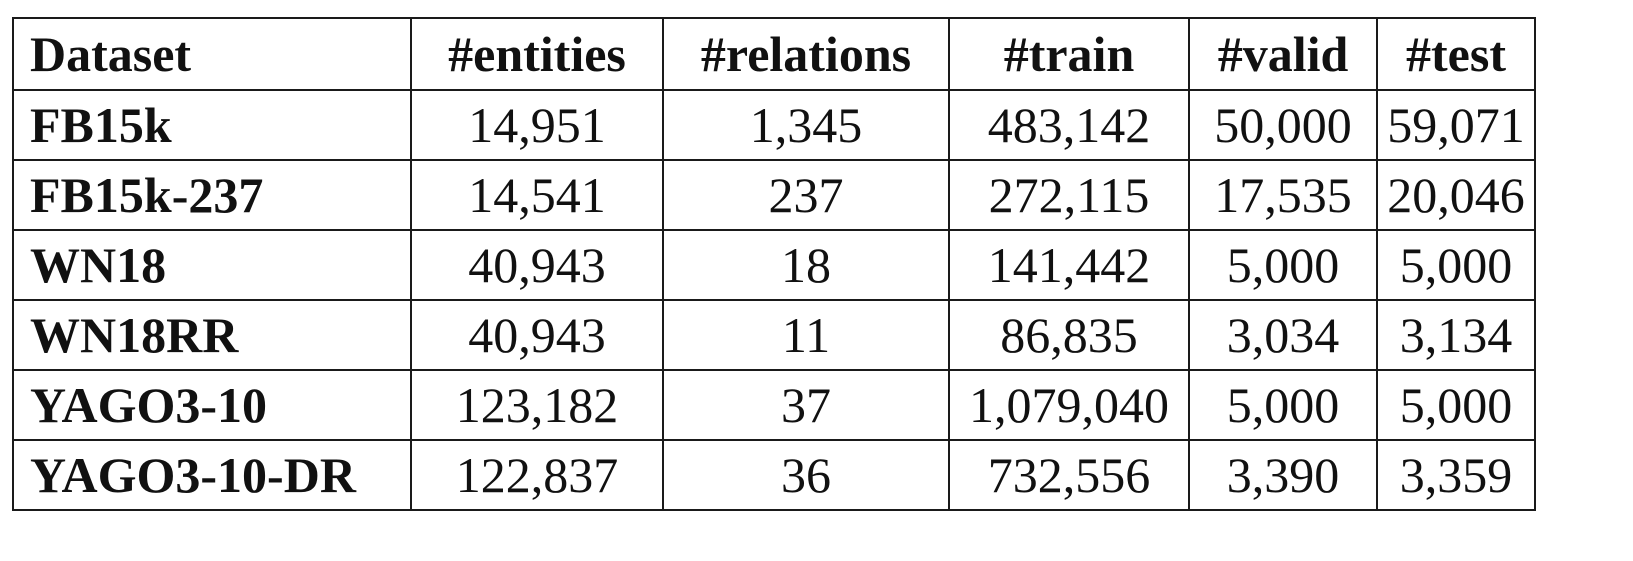  What do you see at coordinates (537, 125) in the screenshot?
I see `entities-cell: 14,951` at bounding box center [537, 125].